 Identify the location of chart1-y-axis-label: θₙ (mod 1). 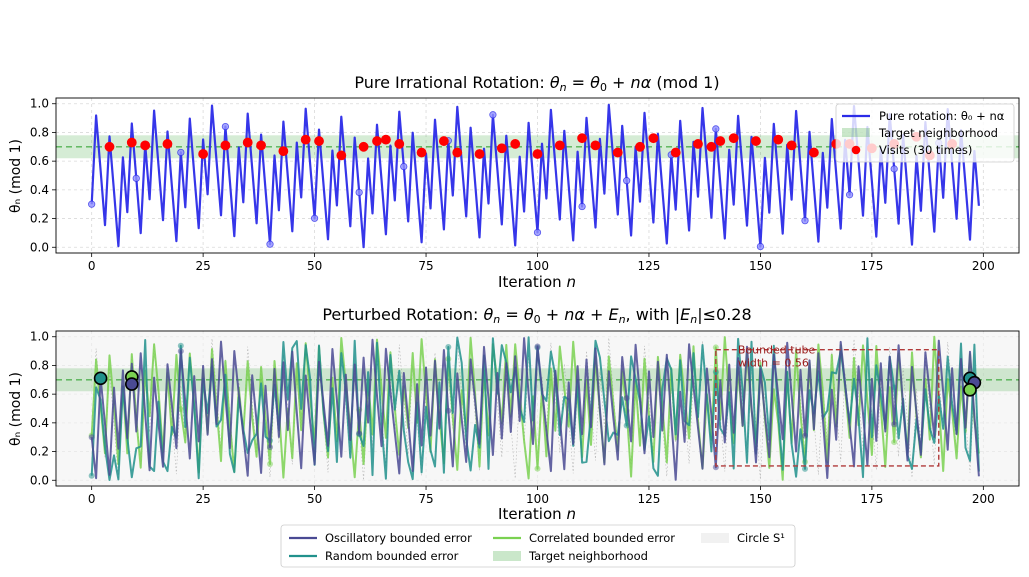
(16, 176).